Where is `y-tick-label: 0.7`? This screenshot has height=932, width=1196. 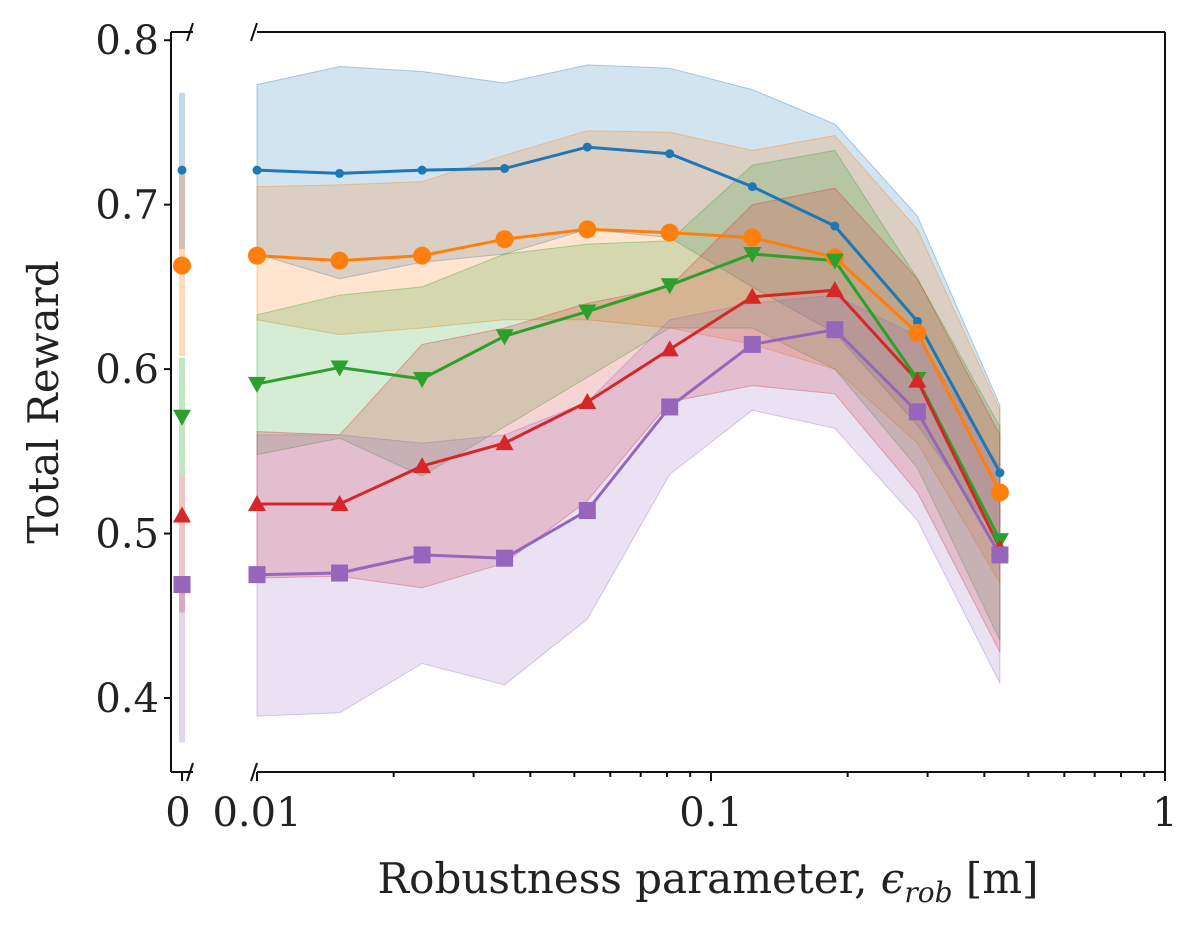 y-tick-label: 0.7 is located at coordinates (127, 206).